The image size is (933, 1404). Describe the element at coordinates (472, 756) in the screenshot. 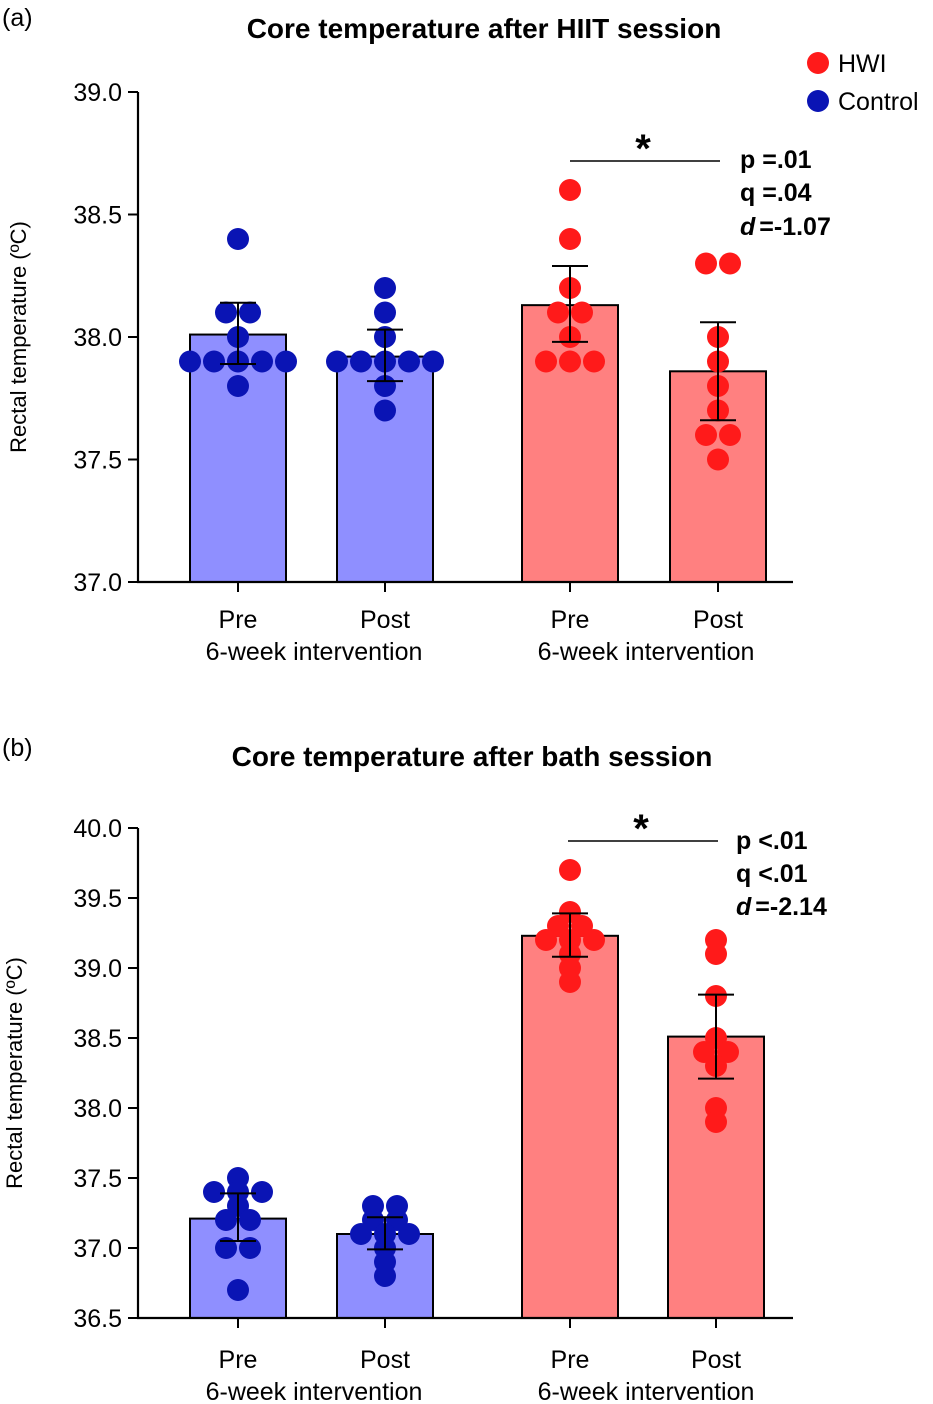

I see `panel-b-title: Core temperature after bath session` at that location.